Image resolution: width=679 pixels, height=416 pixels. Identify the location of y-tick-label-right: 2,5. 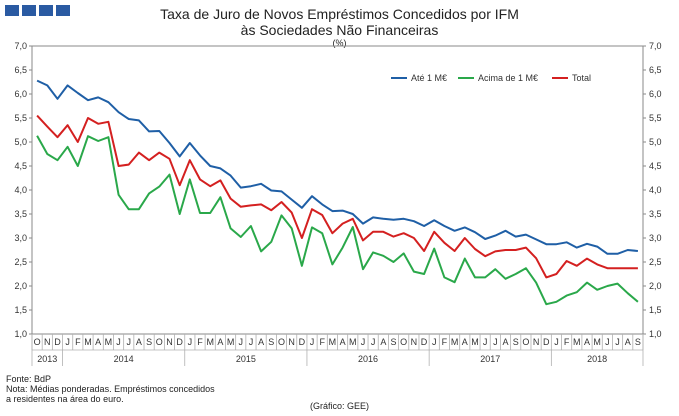
(655, 262).